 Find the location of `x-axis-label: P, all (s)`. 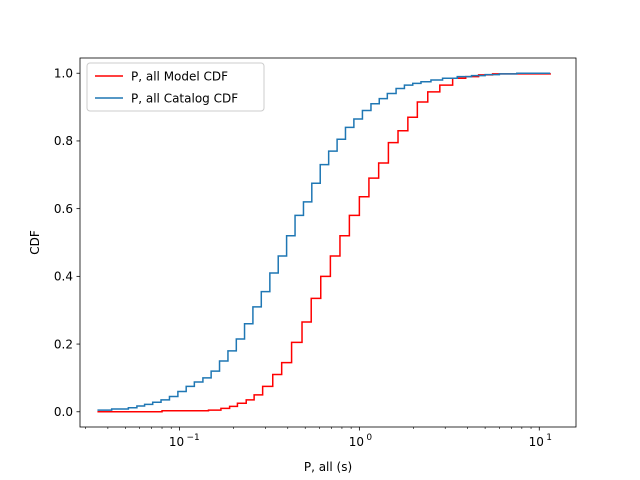

x-axis-label: P, all (s) is located at coordinates (328, 467).